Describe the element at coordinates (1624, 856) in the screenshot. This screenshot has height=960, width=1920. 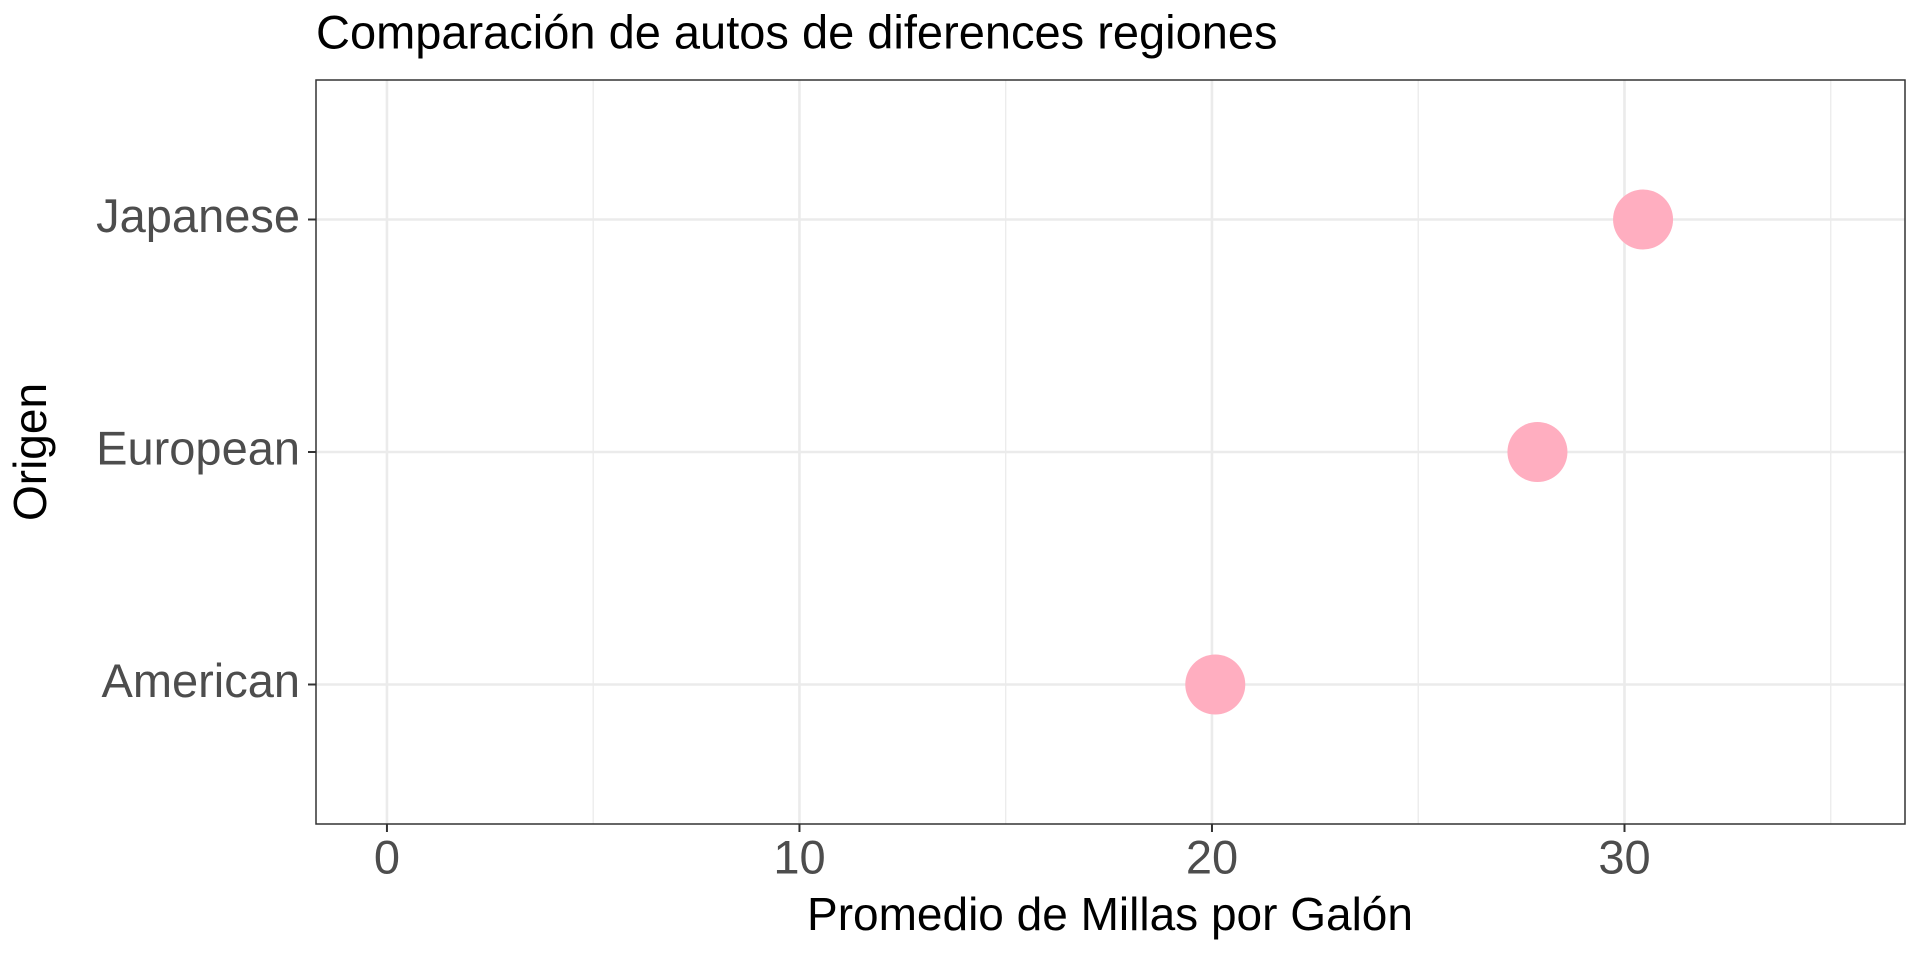
I see `x-tick-label: 30` at that location.